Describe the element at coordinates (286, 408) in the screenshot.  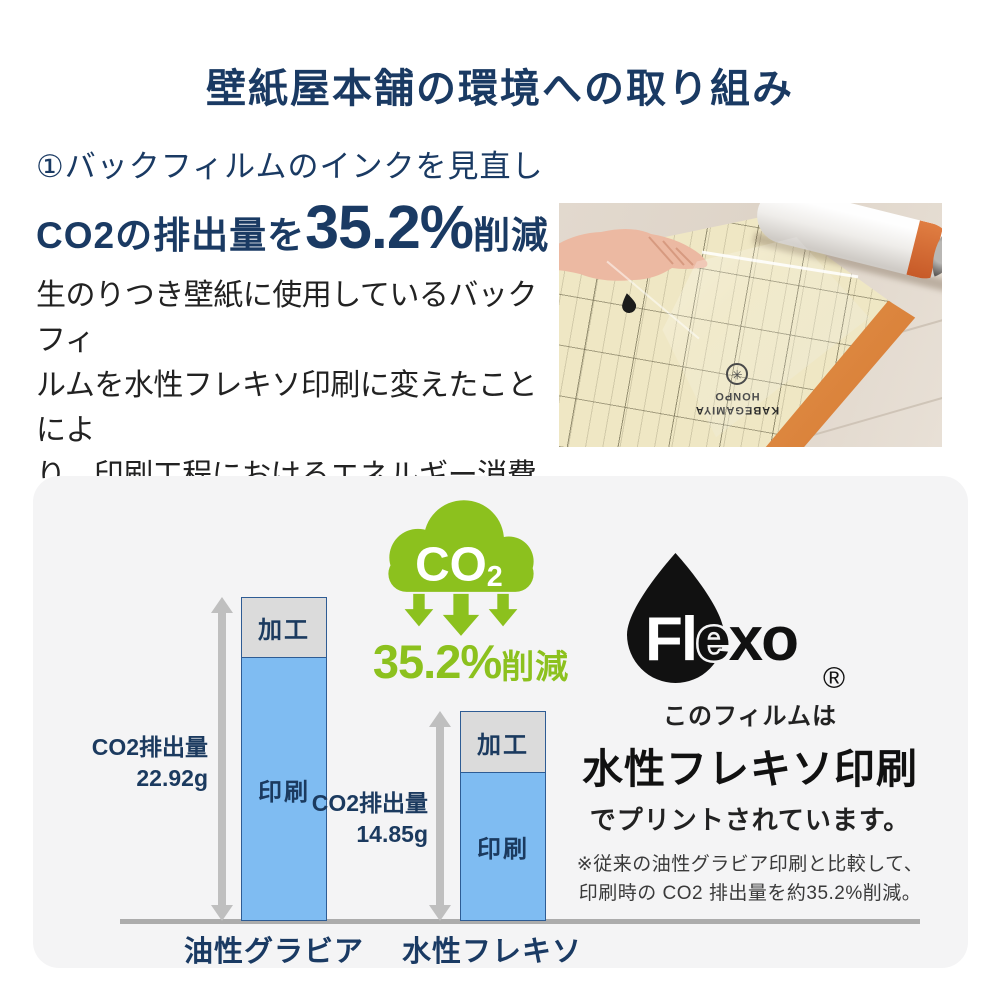
I see `body-line: ルムを水性フレキソ印刷に変えたことによ` at that location.